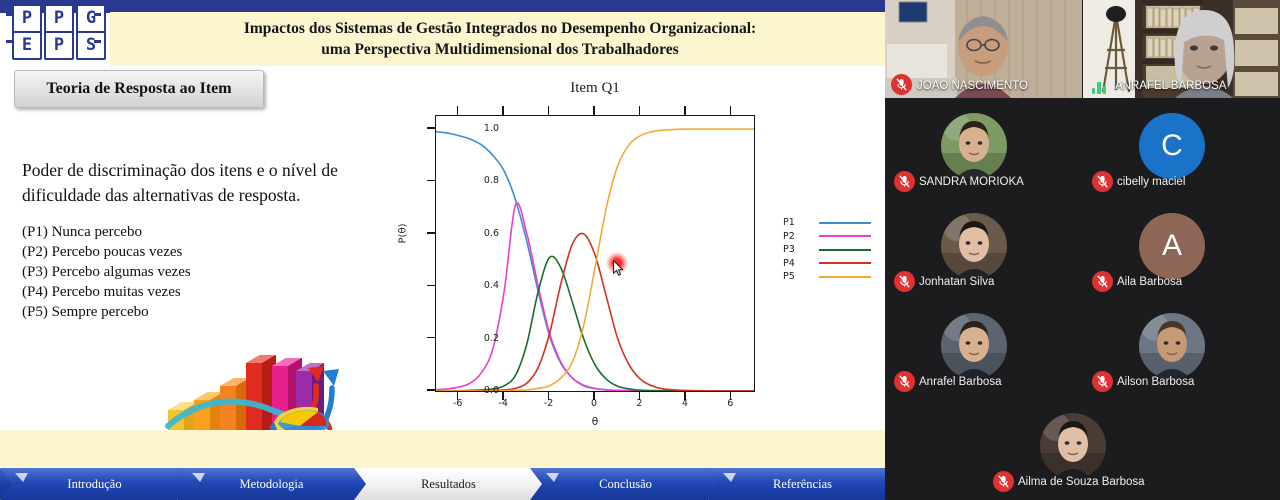 Image resolution: width=1280 pixels, height=500 pixels. I want to click on video-tile-anrafel-barbosa: ANRAFEL BARBOSA, so click(1181, 49).